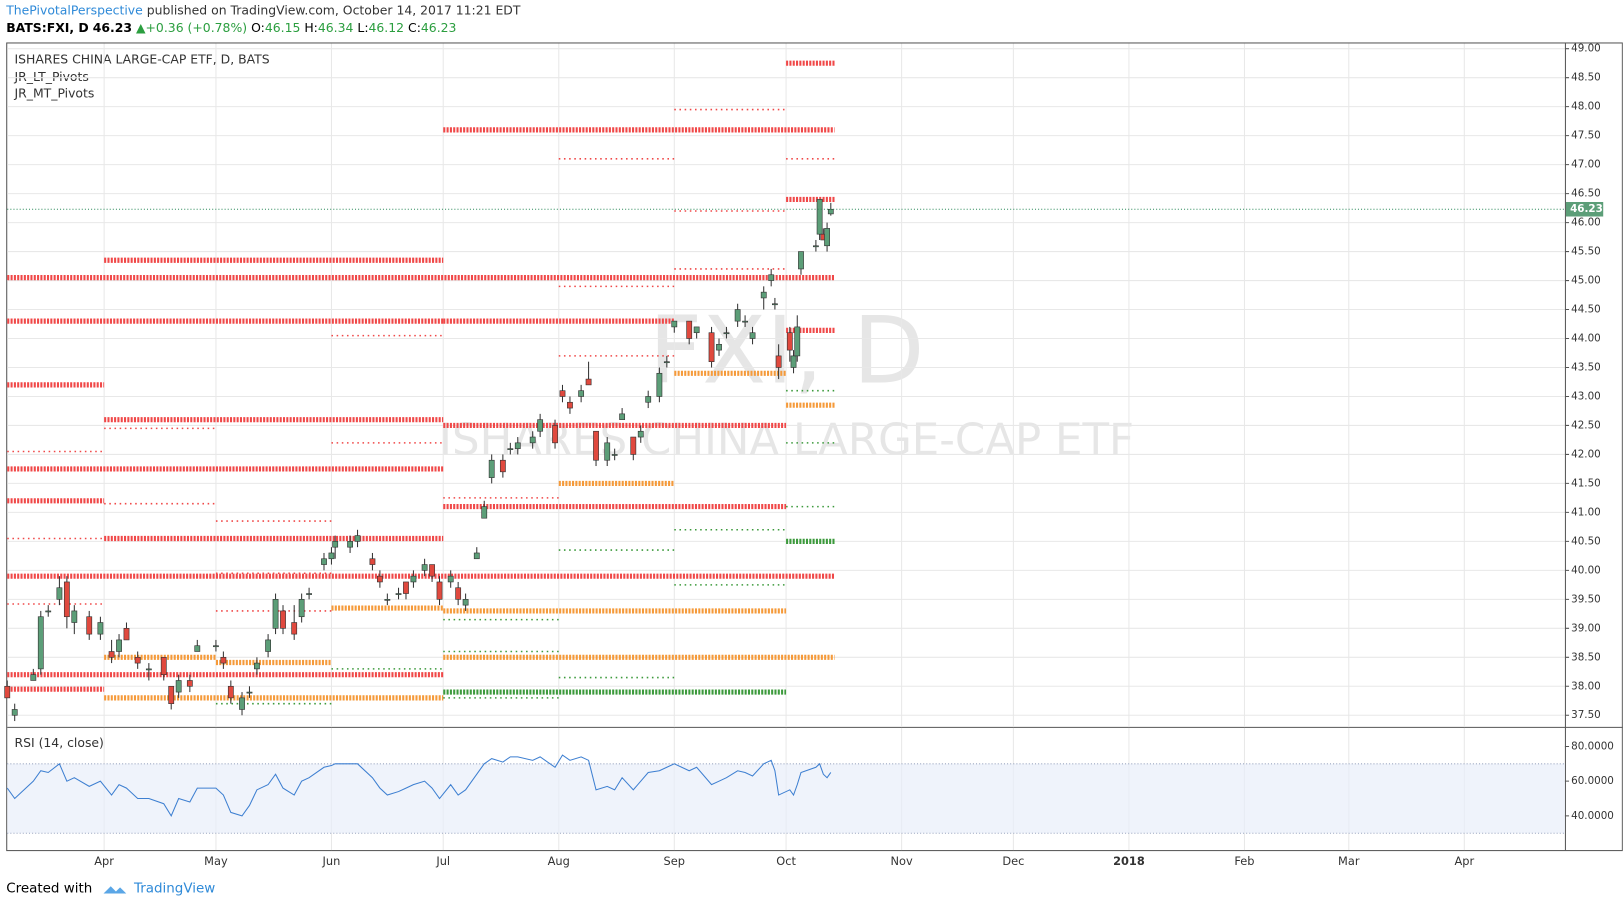 The height and width of the screenshot is (907, 1623). Describe the element at coordinates (902, 861) in the screenshot. I see `x-tick-label: Nov` at that location.